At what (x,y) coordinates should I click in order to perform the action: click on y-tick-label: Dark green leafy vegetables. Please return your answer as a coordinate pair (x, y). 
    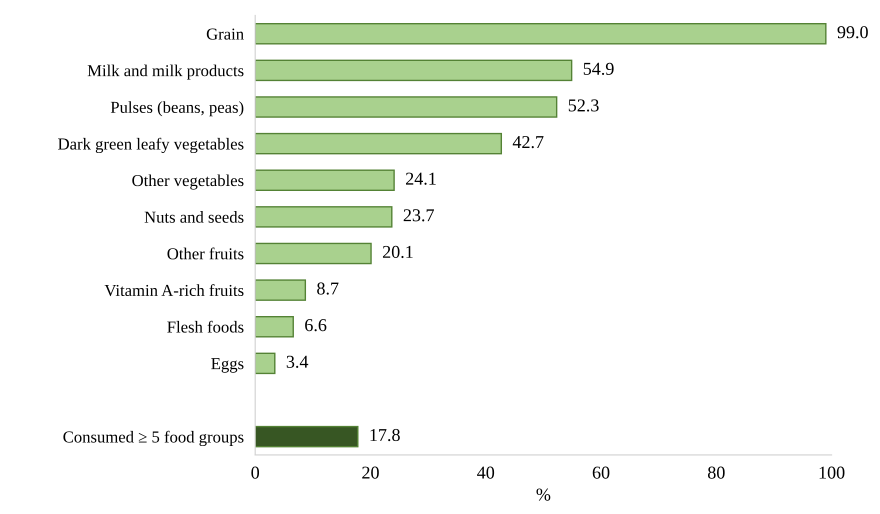
    Looking at the image, I should click on (151, 146).